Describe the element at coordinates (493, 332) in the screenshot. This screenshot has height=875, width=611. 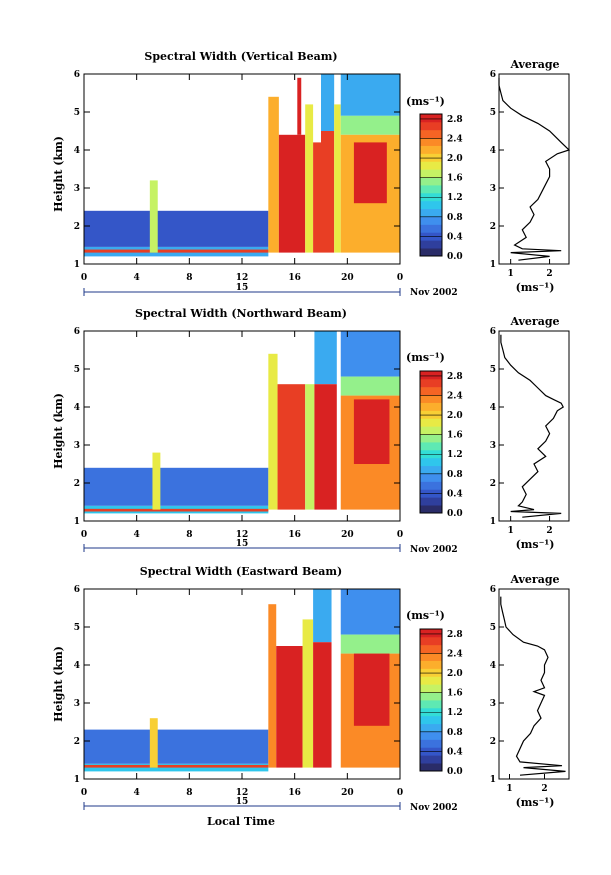
I see `average-y-tick-label: 6` at that location.